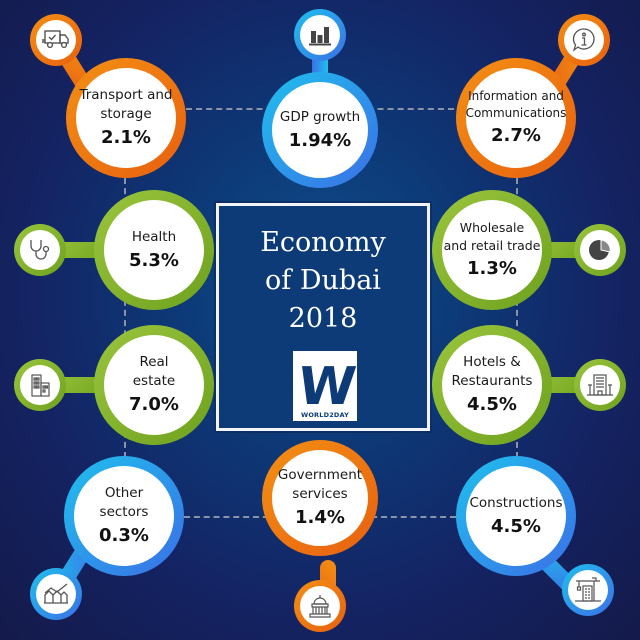 The height and width of the screenshot is (640, 640). I want to click on delivery-truck-icon, so click(56, 40).